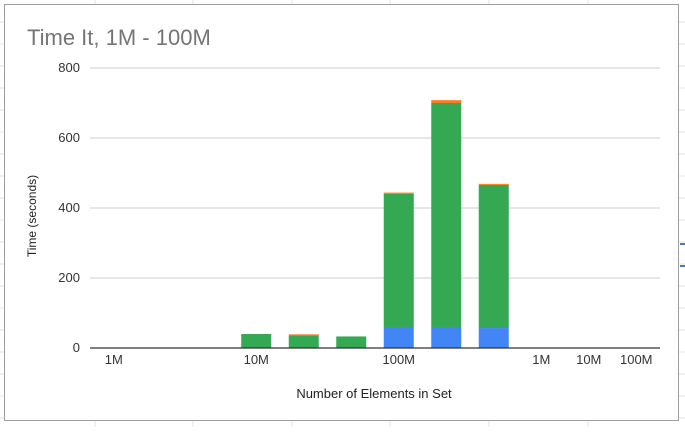 The width and height of the screenshot is (685, 432). What do you see at coordinates (32, 216) in the screenshot?
I see `y-axis-label: Time (seconds)` at bounding box center [32, 216].